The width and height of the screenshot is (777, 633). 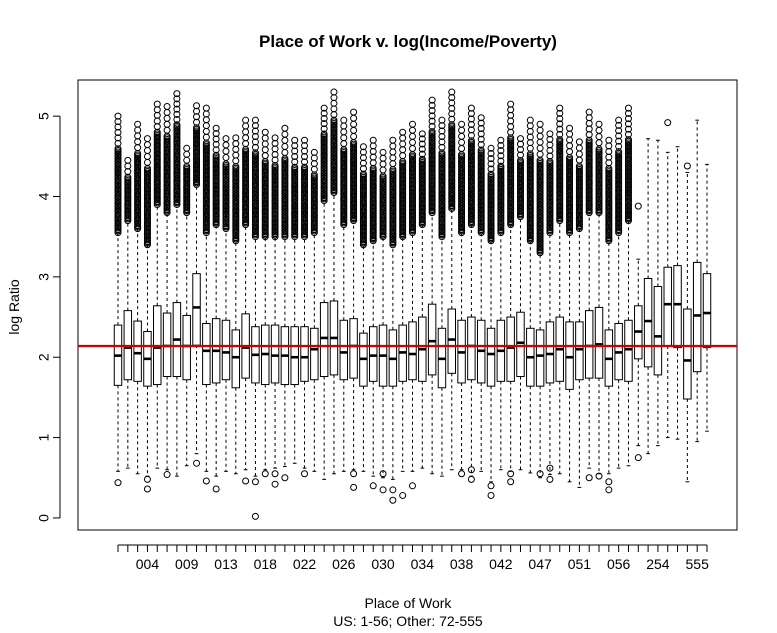 What do you see at coordinates (619, 564) in the screenshot?
I see `x-tick-label: 056` at bounding box center [619, 564].